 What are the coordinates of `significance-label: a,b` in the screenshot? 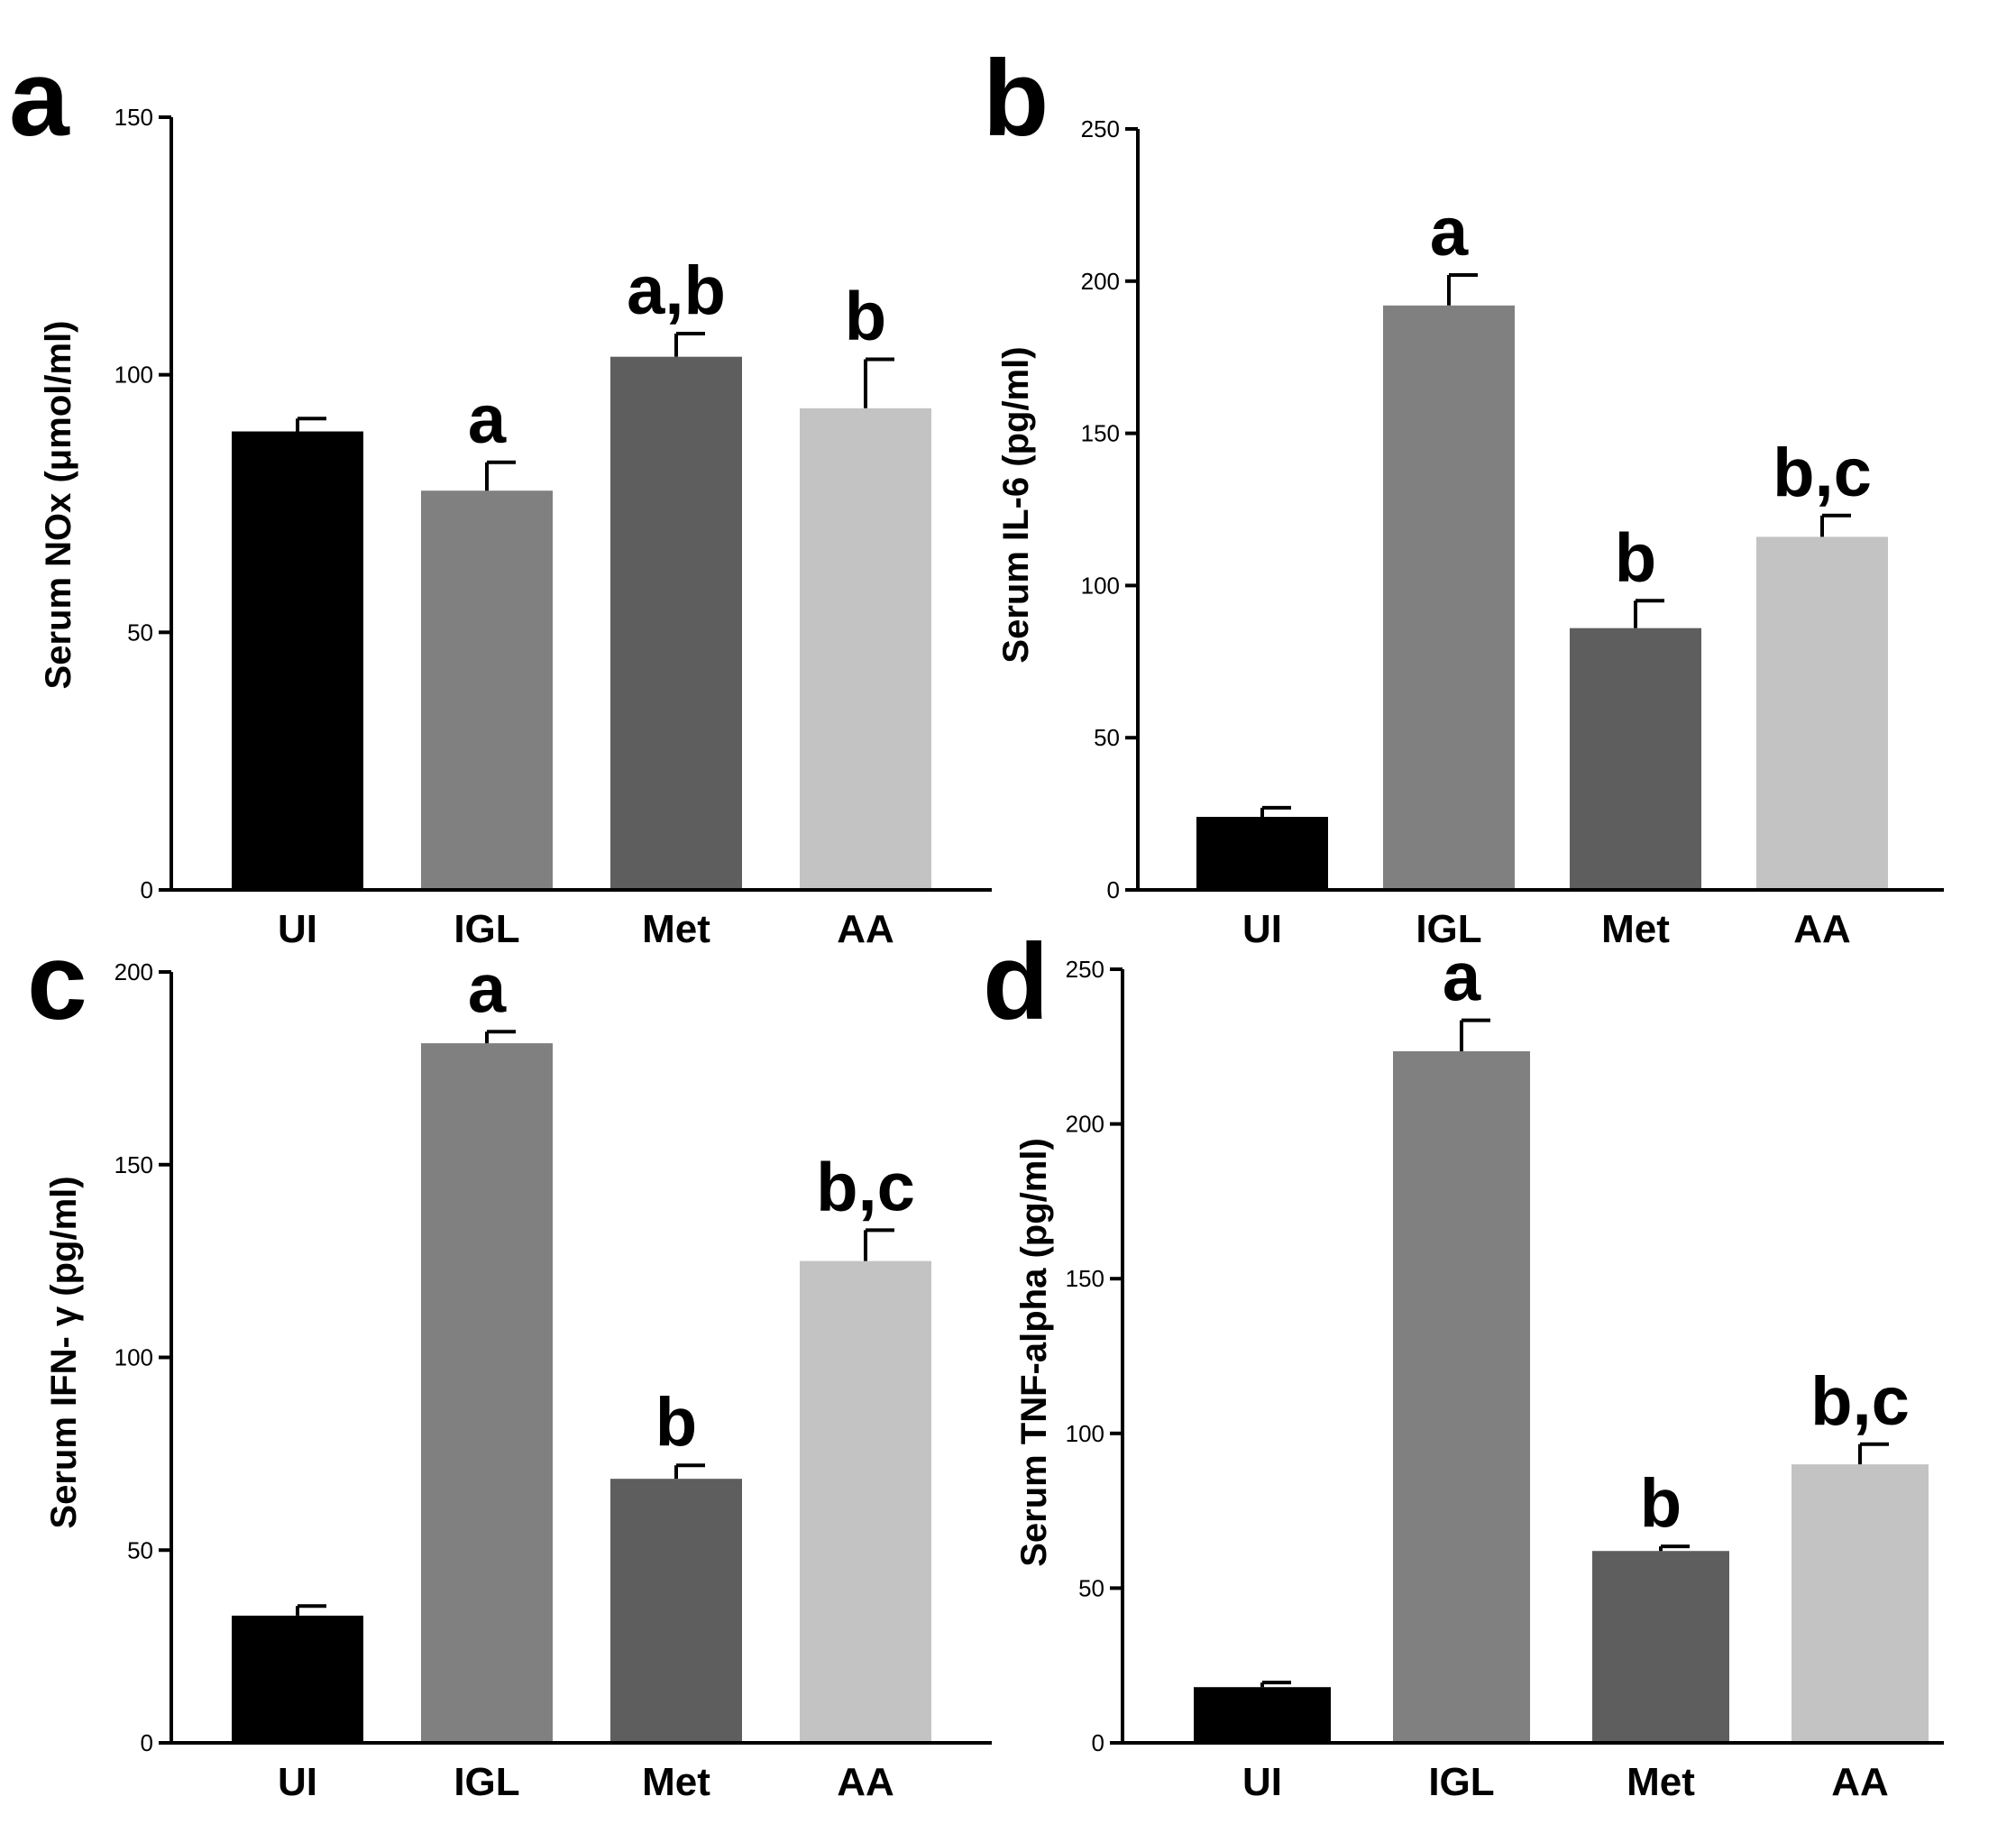 It's located at (677, 290).